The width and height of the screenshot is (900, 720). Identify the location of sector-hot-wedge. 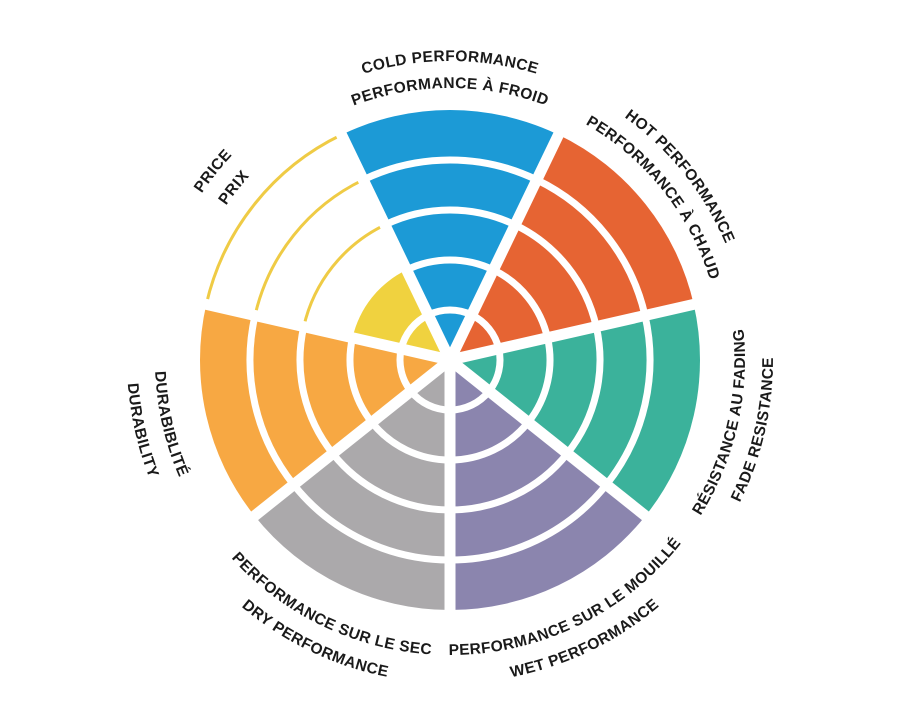
(572, 247).